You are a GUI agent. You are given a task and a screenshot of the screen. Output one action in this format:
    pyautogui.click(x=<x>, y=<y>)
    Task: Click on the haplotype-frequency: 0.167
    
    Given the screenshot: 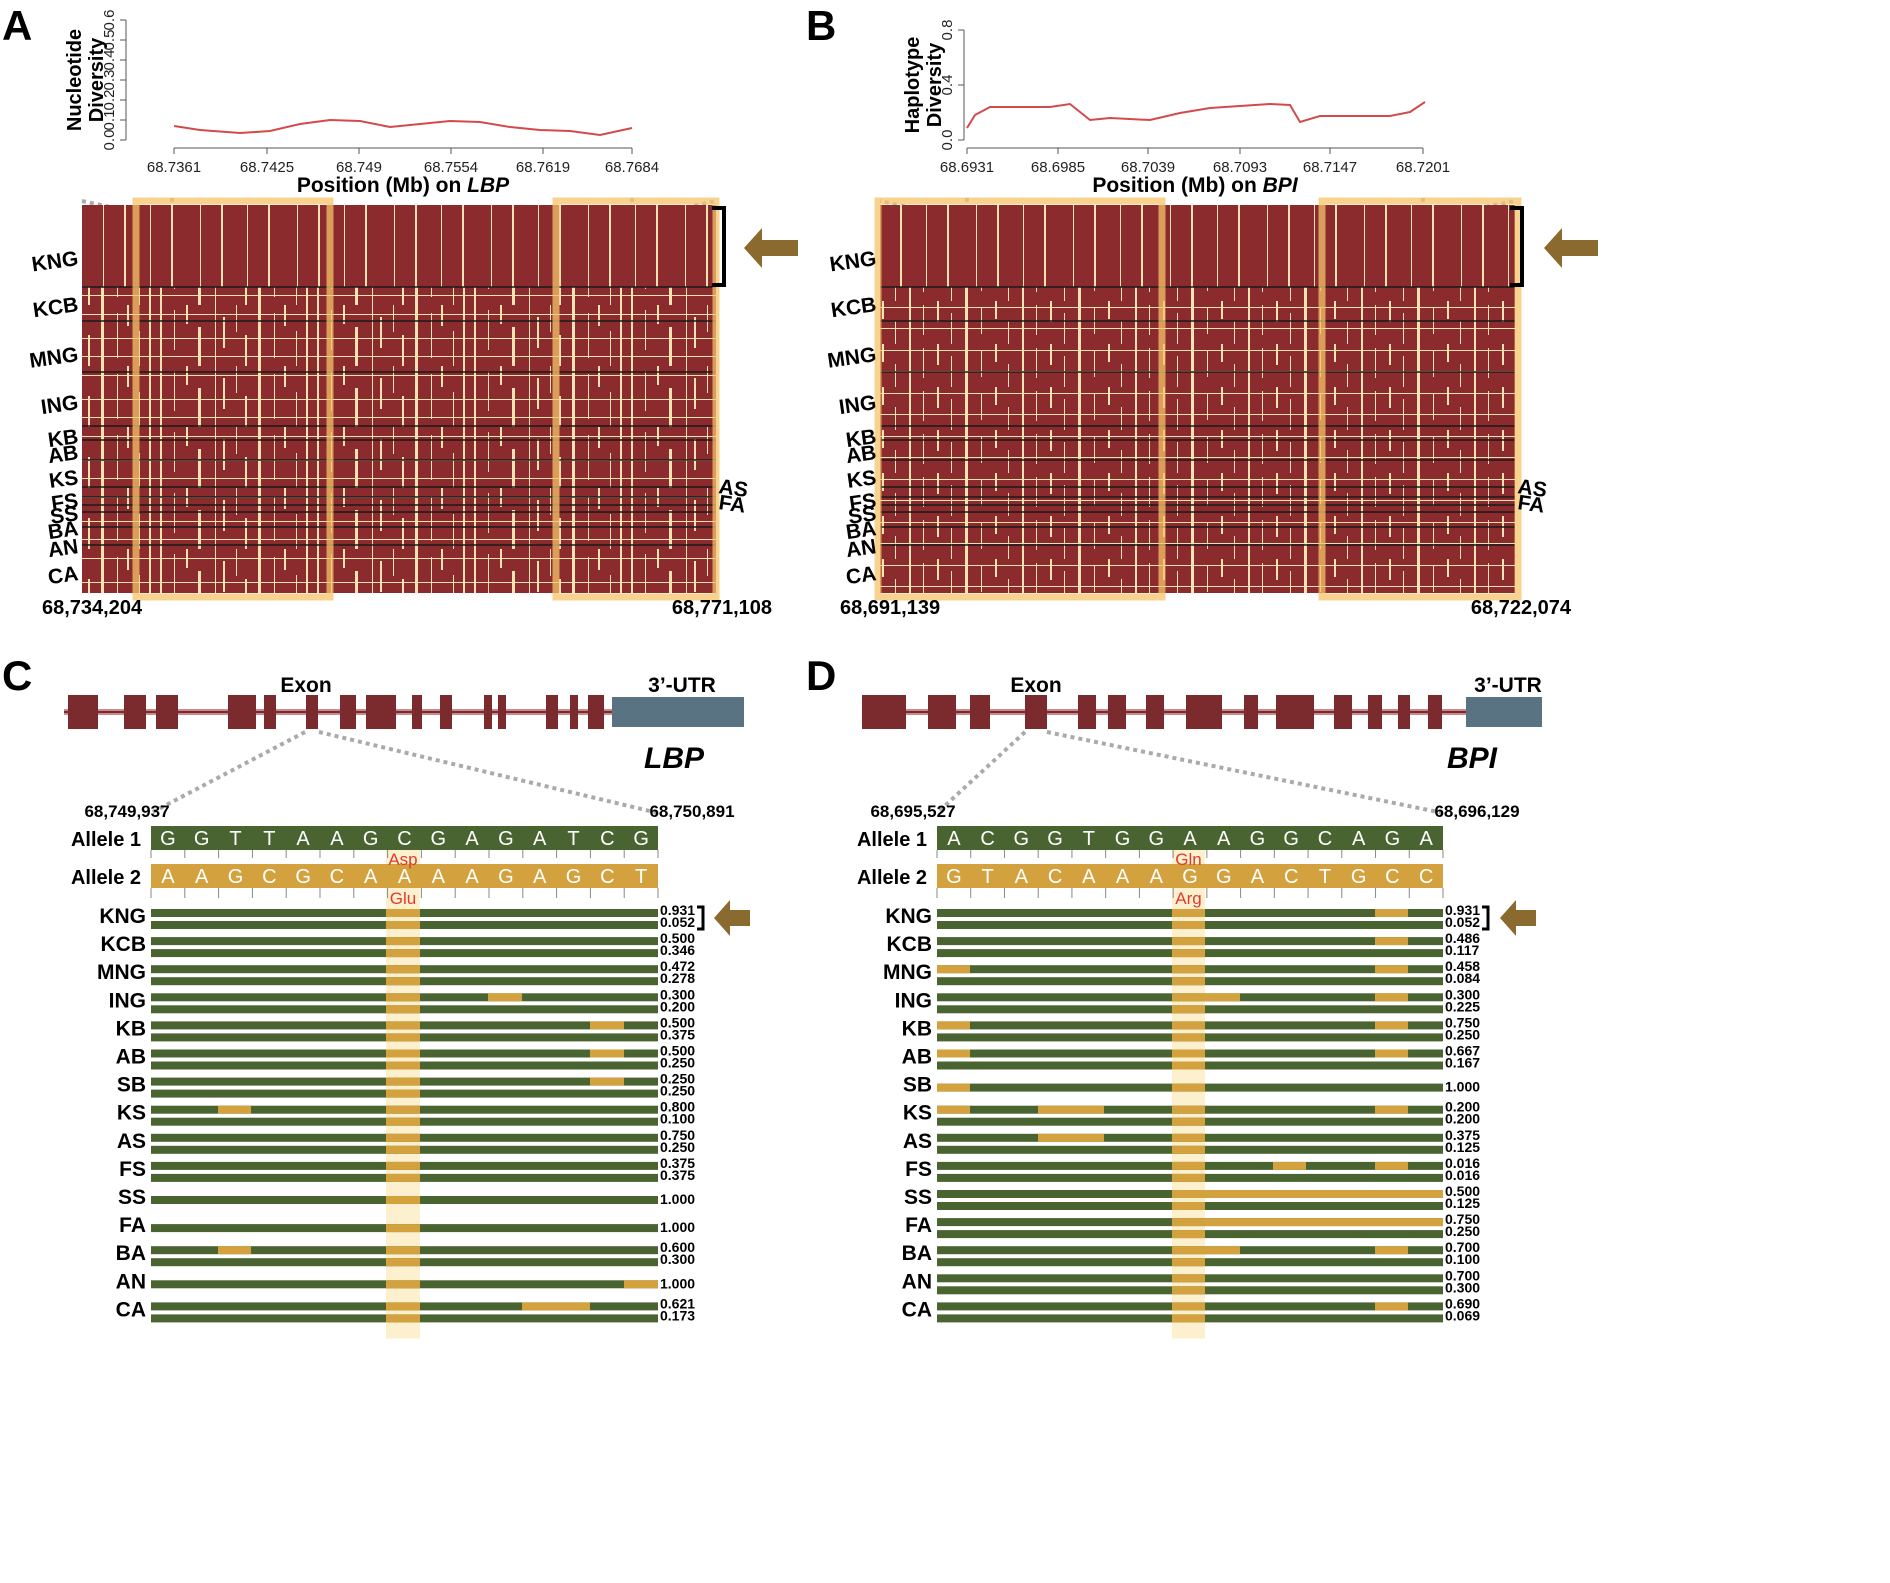 What is the action you would take?
    pyautogui.click(x=1462, y=1063)
    